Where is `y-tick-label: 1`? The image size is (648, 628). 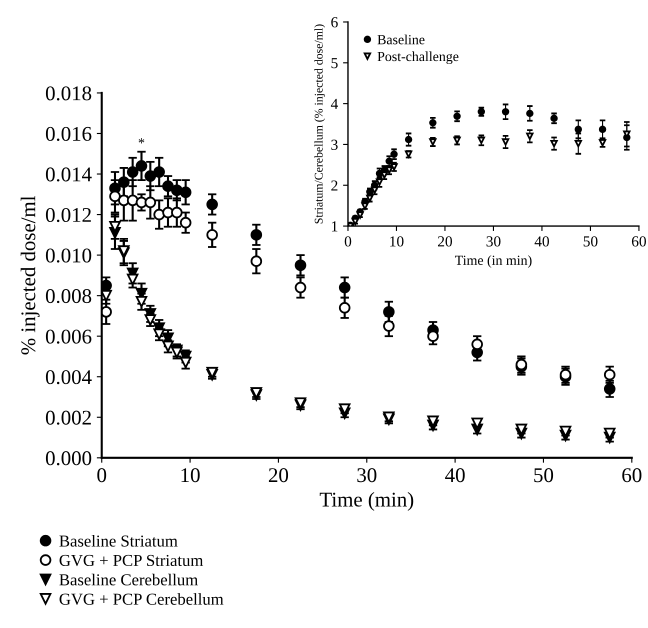 y-tick-label: 1 is located at coordinates (335, 226).